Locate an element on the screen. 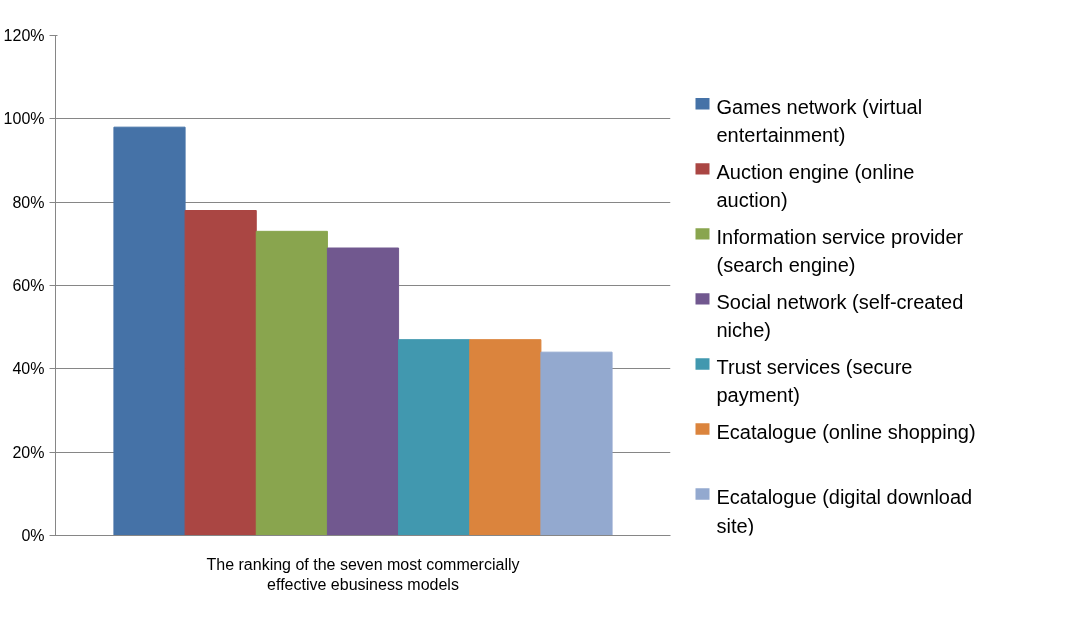 The width and height of the screenshot is (1067, 625). legend-label: Social network (self-created niche) is located at coordinates (840, 316).